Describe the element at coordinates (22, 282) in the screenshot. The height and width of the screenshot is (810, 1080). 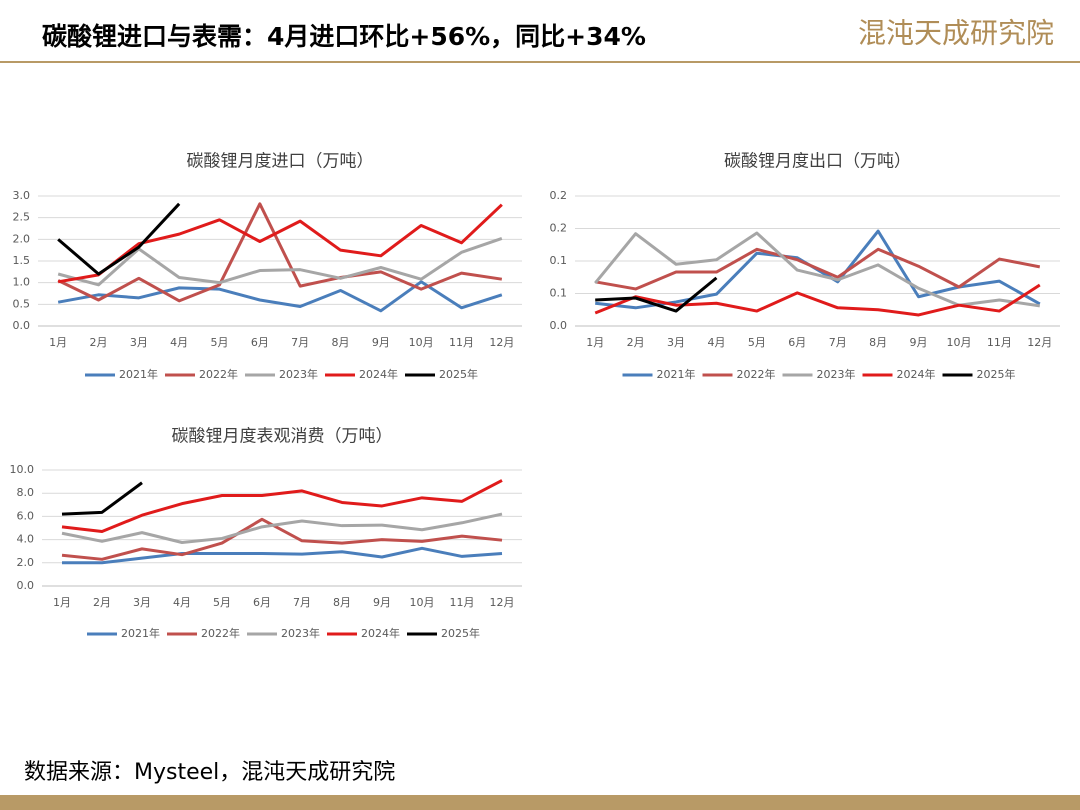
I see `y-tick-label: 1.0` at that location.